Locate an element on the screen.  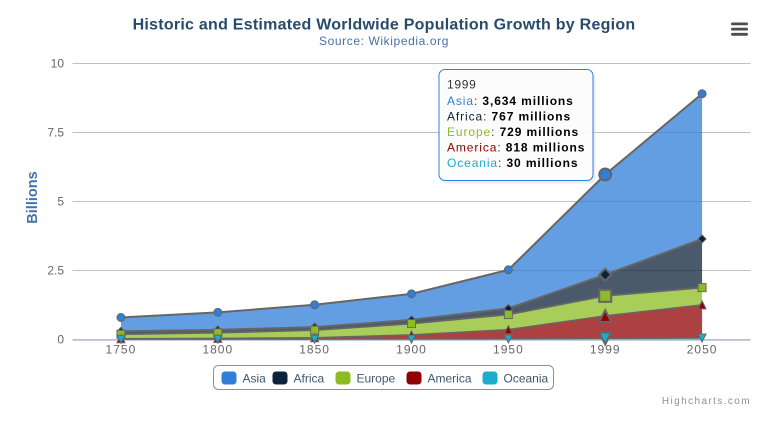
svg-text: 2.5 is located at coordinates (55, 271).